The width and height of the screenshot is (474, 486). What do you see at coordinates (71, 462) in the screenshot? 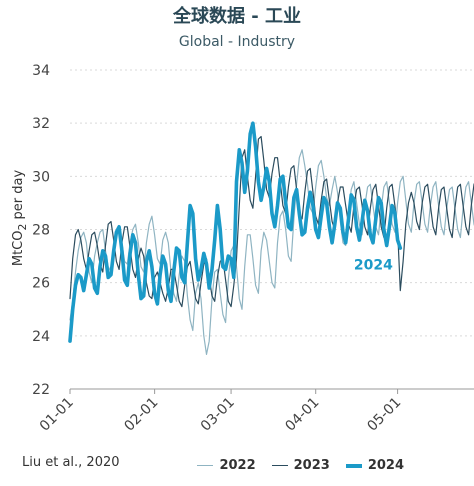
I see `source-note: Liu et al., 2020` at bounding box center [71, 462].